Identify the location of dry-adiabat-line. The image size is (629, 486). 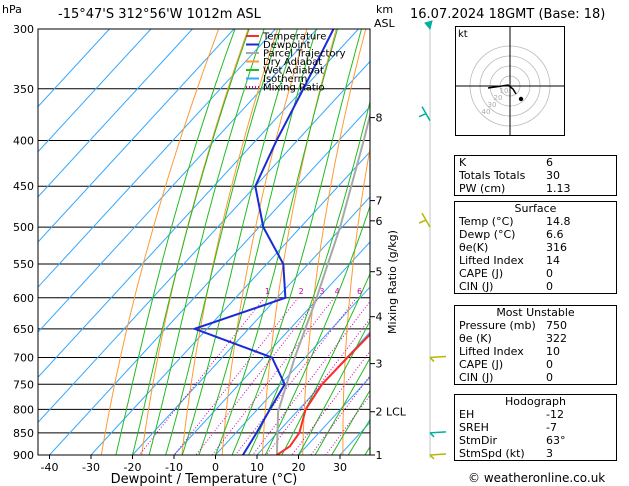
(334, 242).